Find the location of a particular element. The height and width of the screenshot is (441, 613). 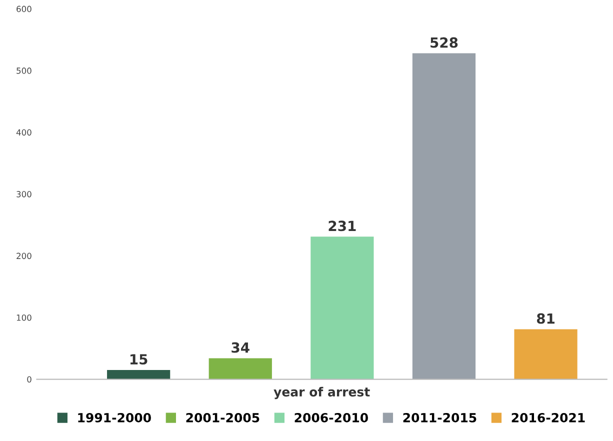

data-label: 81 is located at coordinates (545, 318).